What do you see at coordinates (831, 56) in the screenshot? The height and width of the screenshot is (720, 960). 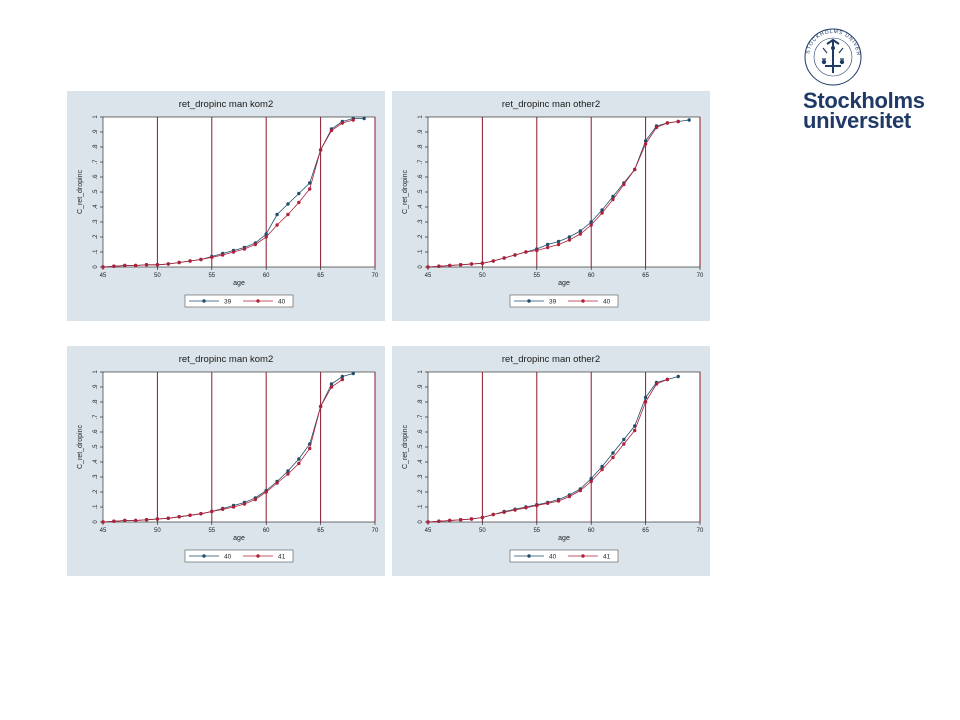 I see `university-seal-icon: STOCKHOLMS UNIVERSITET` at bounding box center [831, 56].